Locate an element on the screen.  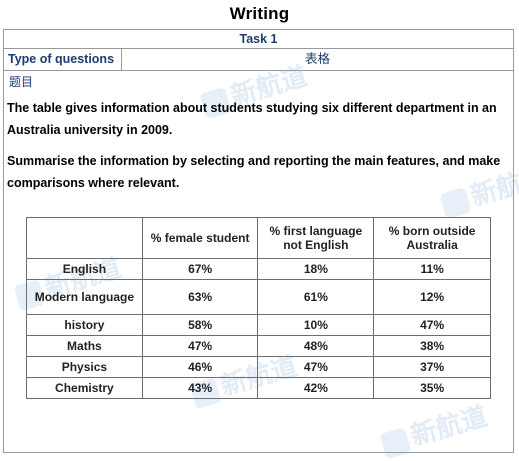
section-label: 题目 is located at coordinates (21, 82).